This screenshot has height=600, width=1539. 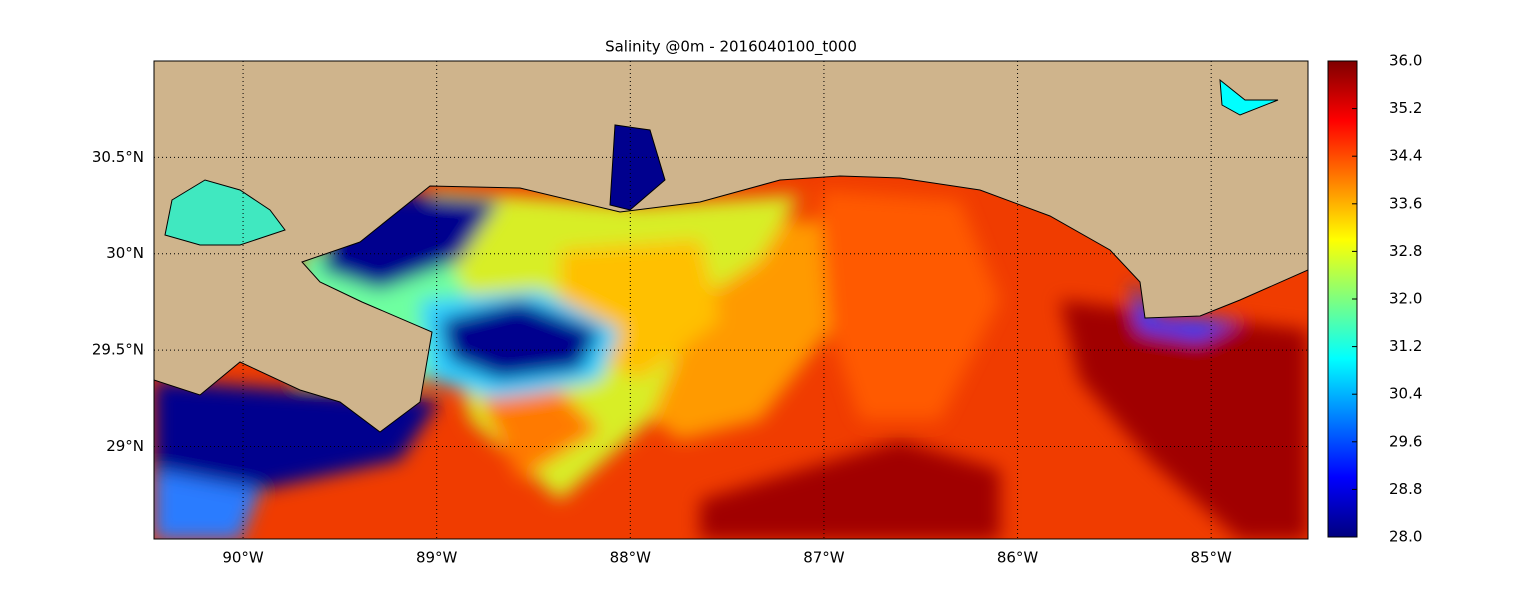 What do you see at coordinates (1405, 537) in the screenshot?
I see `colorbar-tick-label: 28.0` at bounding box center [1405, 537].